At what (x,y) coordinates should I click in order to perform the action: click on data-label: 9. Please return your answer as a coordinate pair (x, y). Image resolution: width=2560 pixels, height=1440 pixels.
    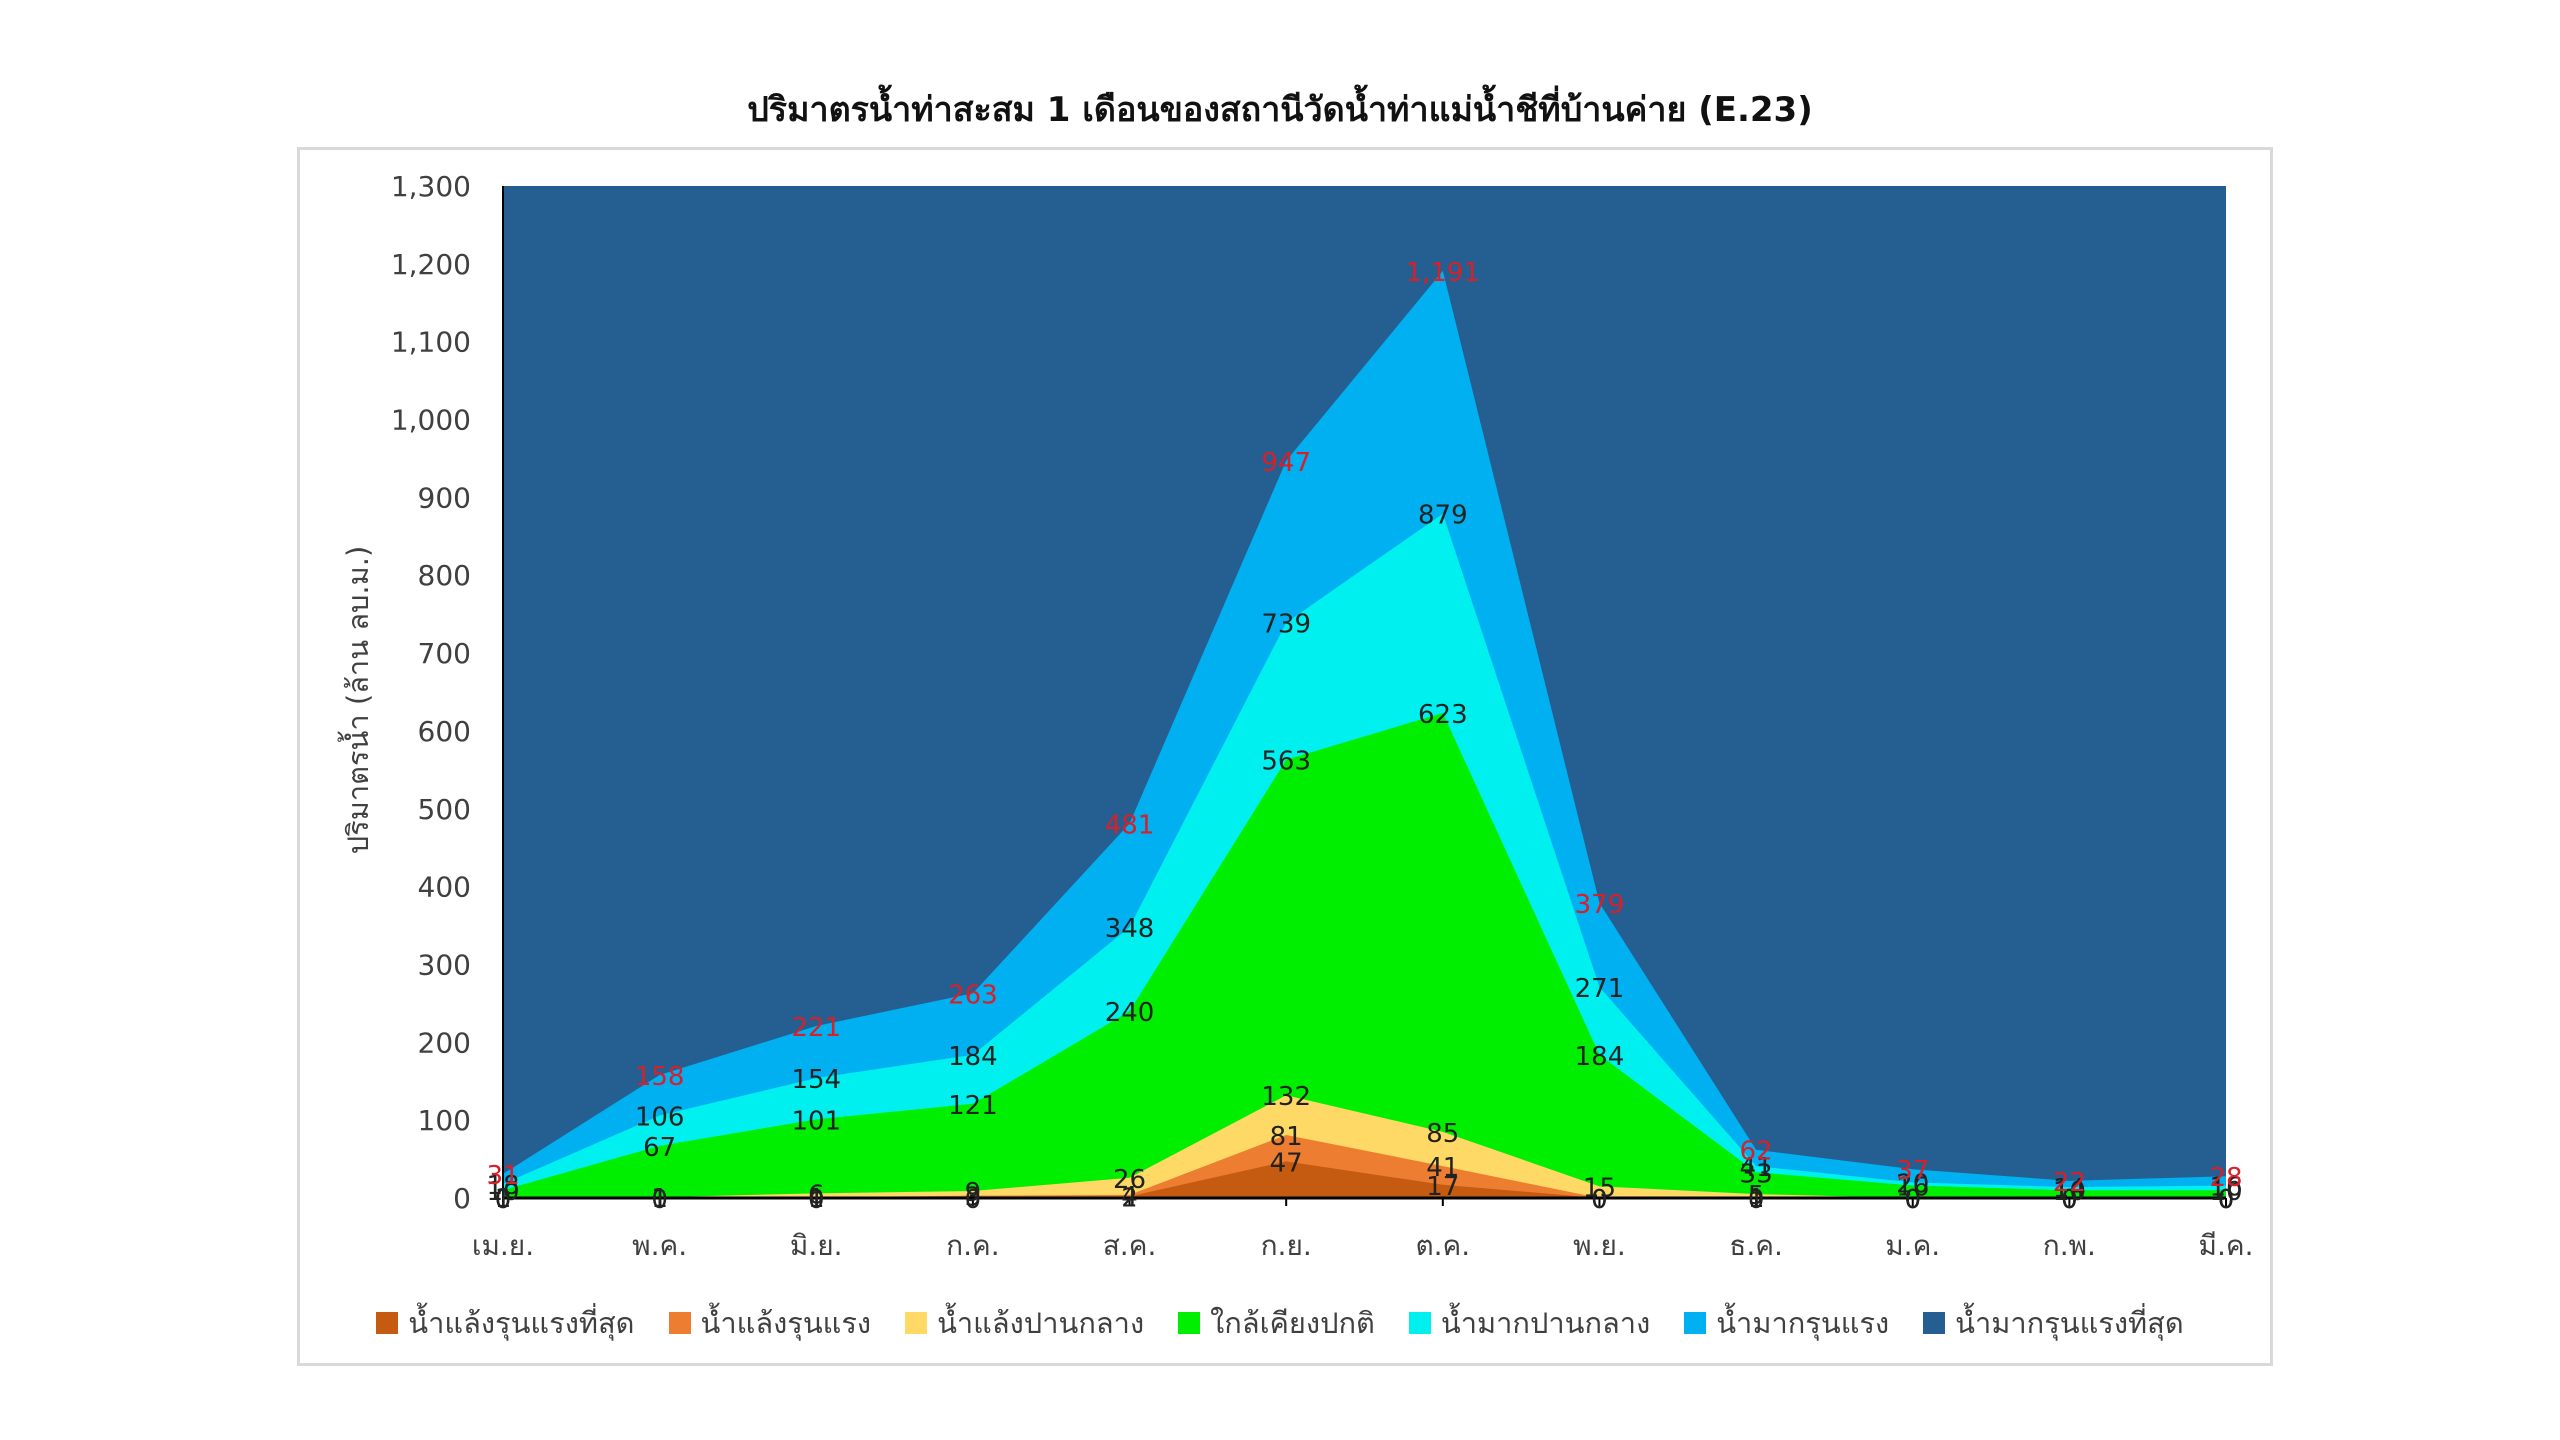
    Looking at the image, I should click on (973, 1193).